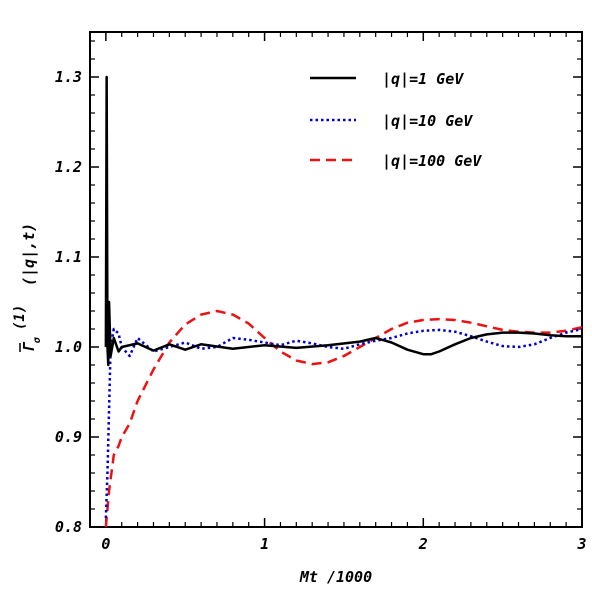 The height and width of the screenshot is (590, 592). I want to click on legend-label-series-1: |q|=10 GeV, so click(427, 121).